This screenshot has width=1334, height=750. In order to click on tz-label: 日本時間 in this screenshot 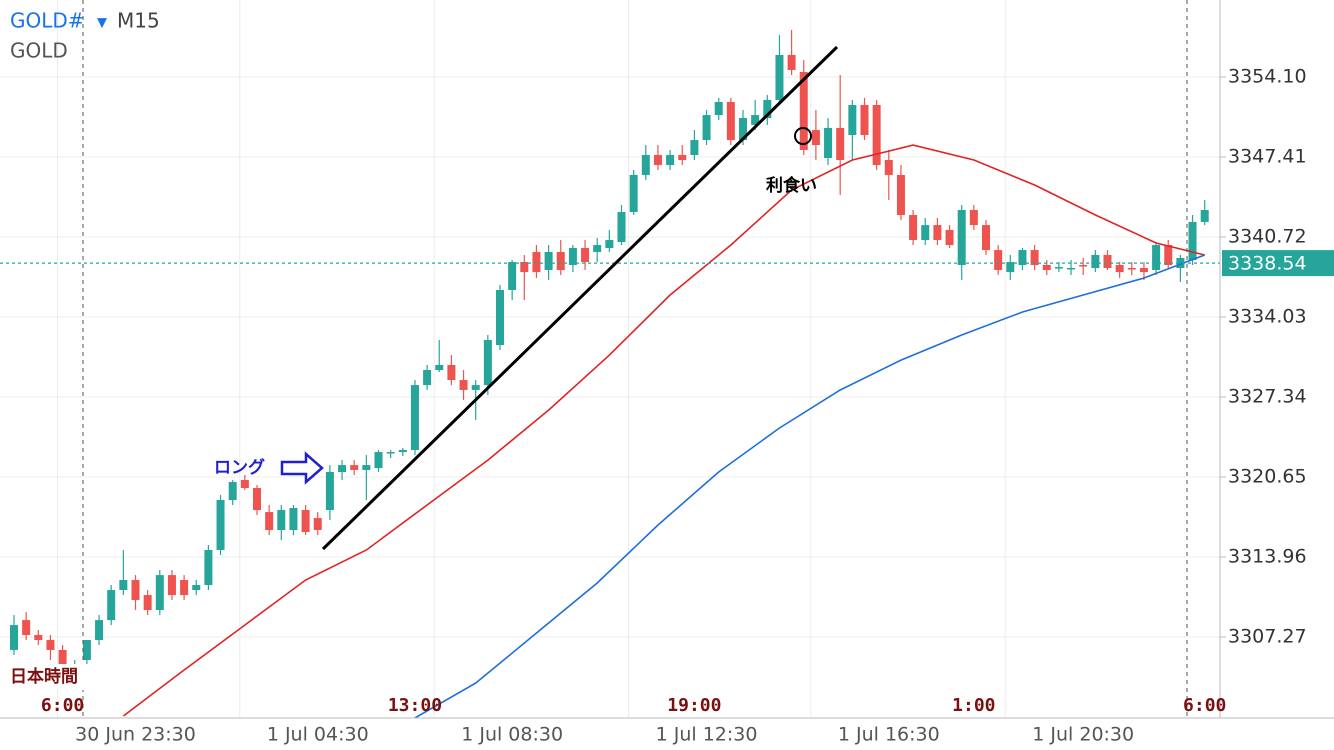, I will do `click(44, 676)`.